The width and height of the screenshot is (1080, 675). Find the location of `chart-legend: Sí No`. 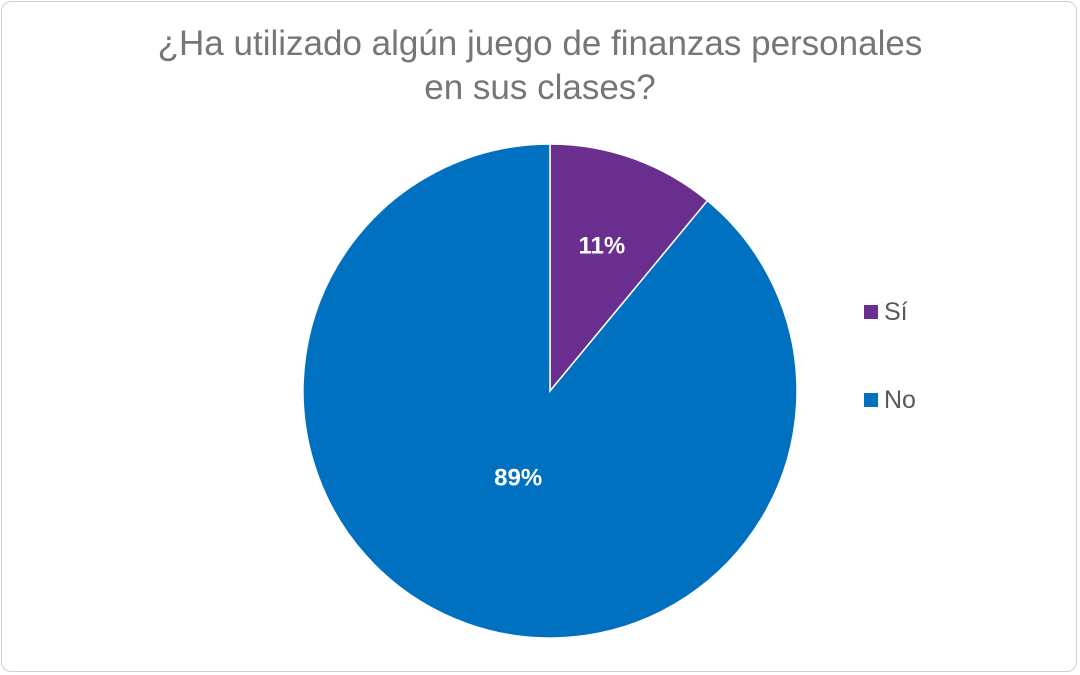

chart-legend: Sí No is located at coordinates (890, 380).